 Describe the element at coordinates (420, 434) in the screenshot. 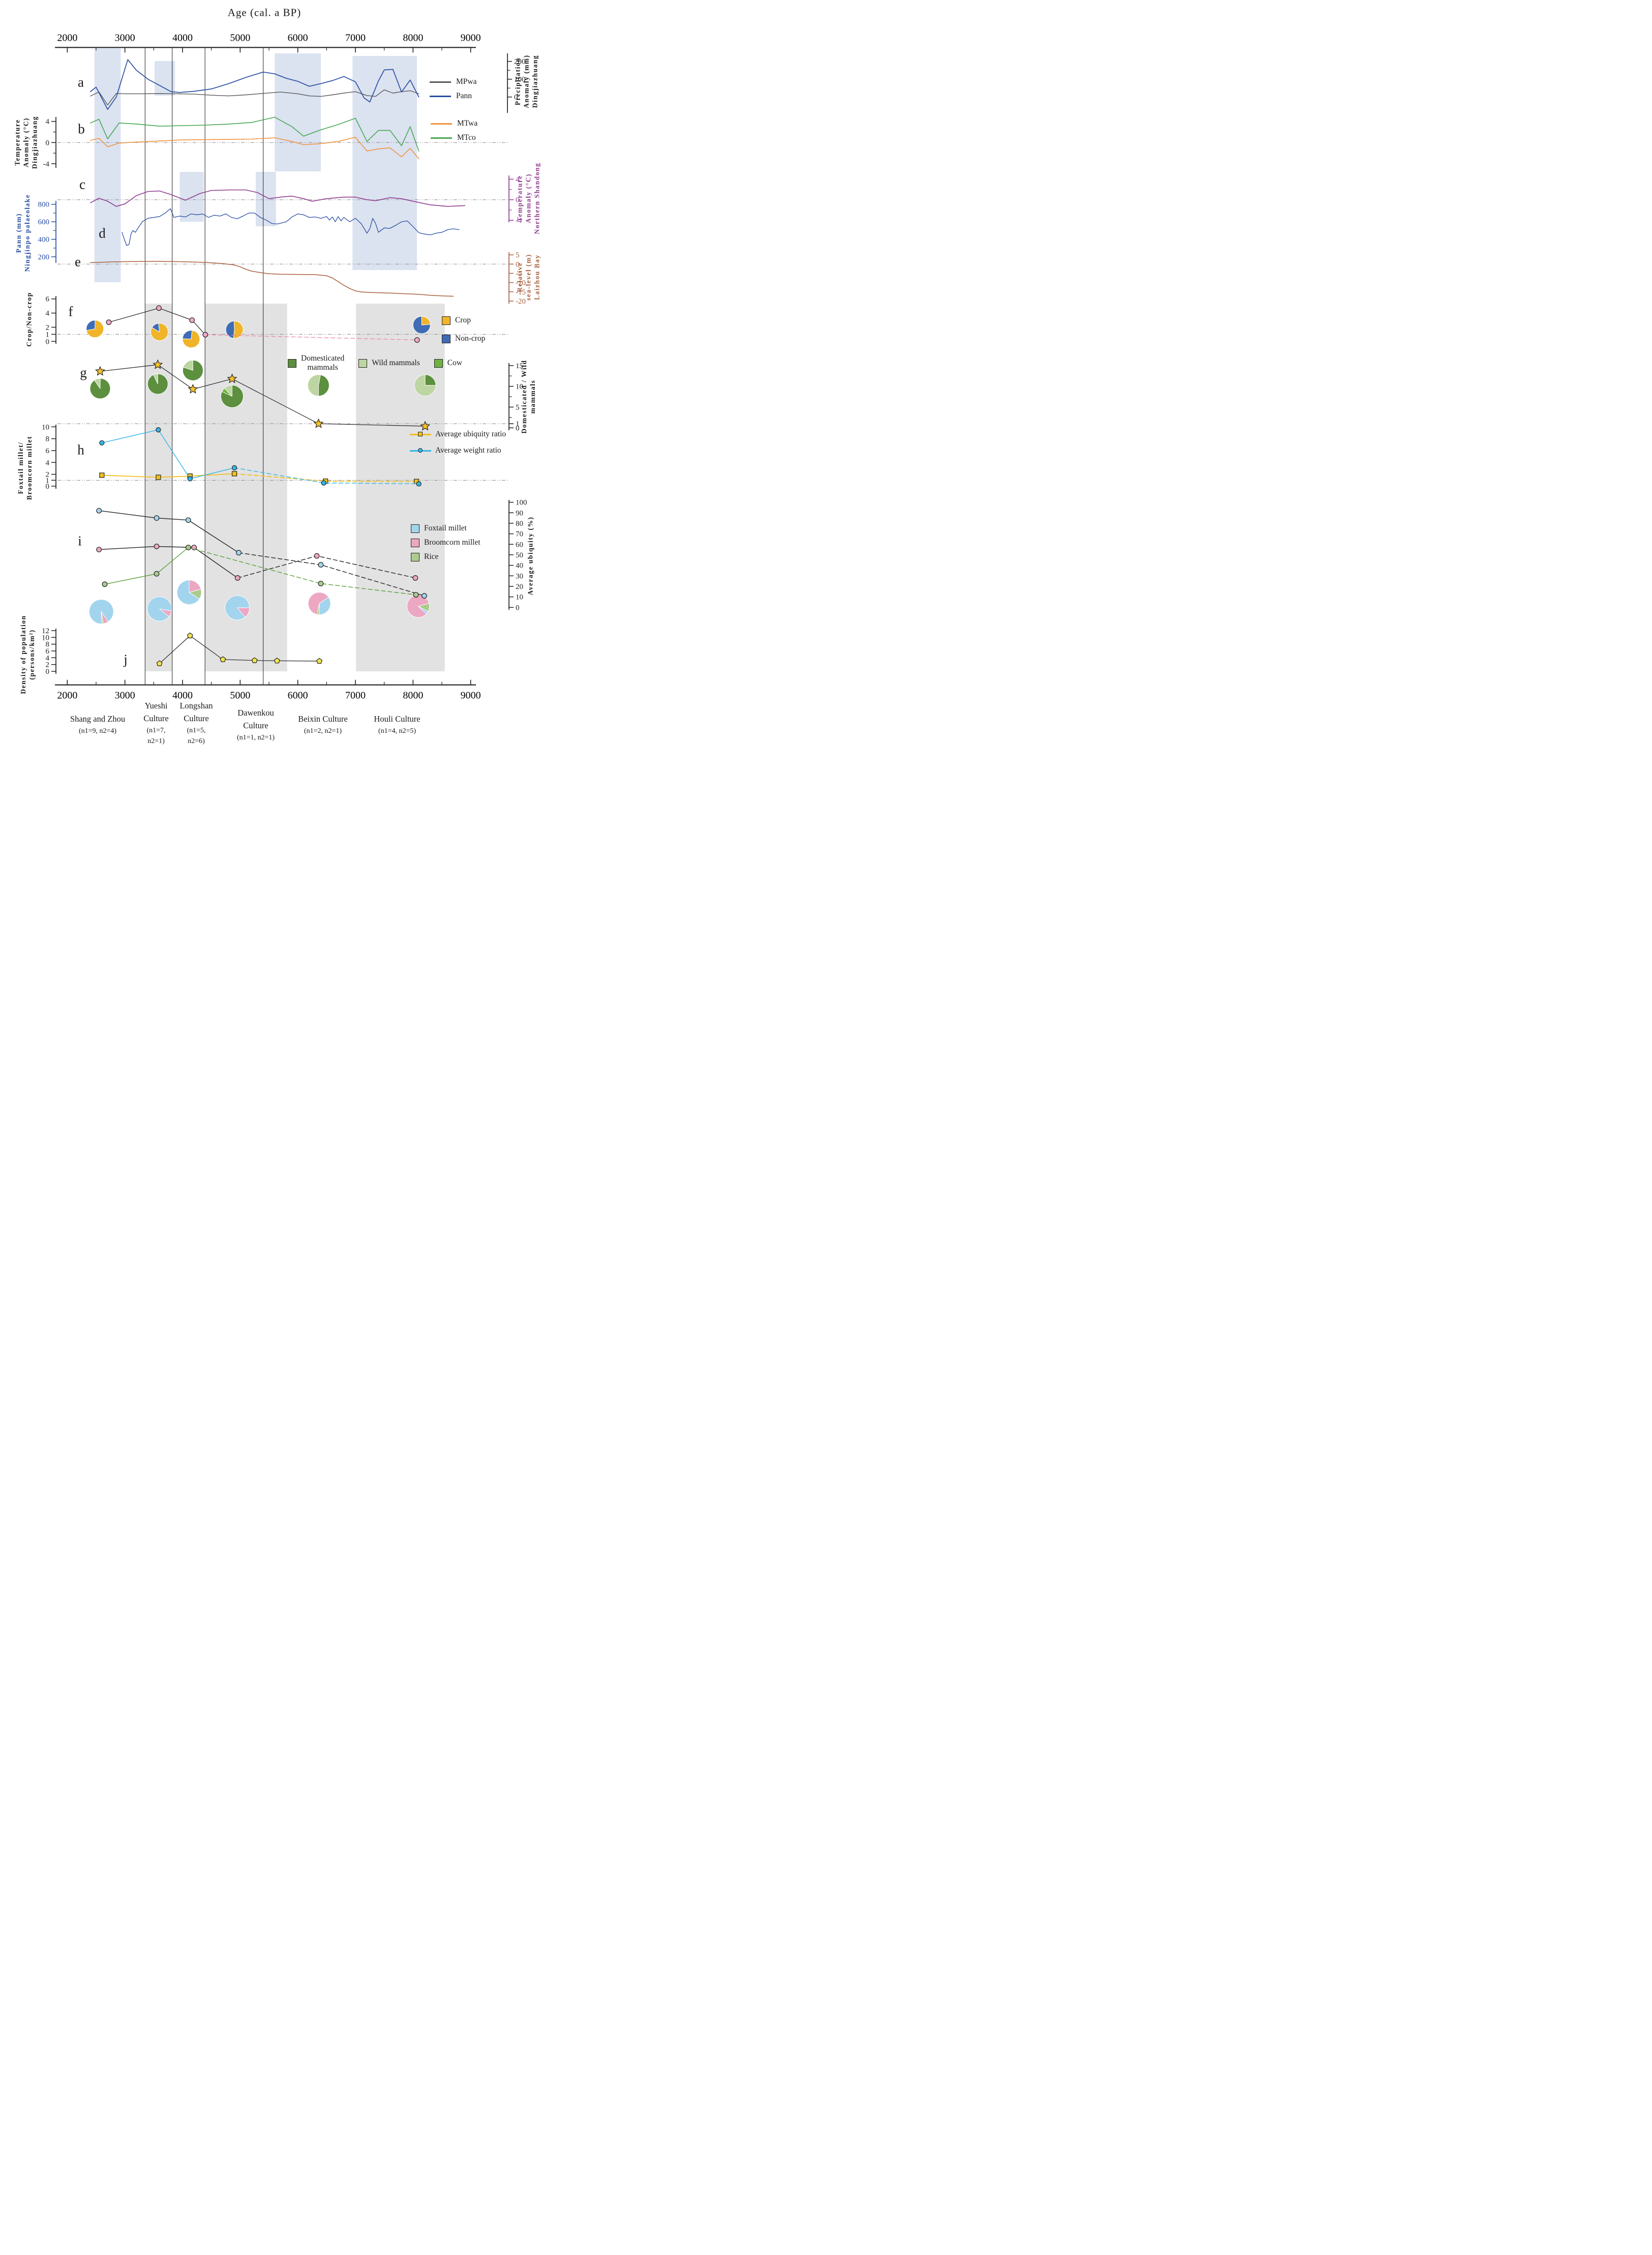

I see `ubiquity-ratio-square-marker` at that location.